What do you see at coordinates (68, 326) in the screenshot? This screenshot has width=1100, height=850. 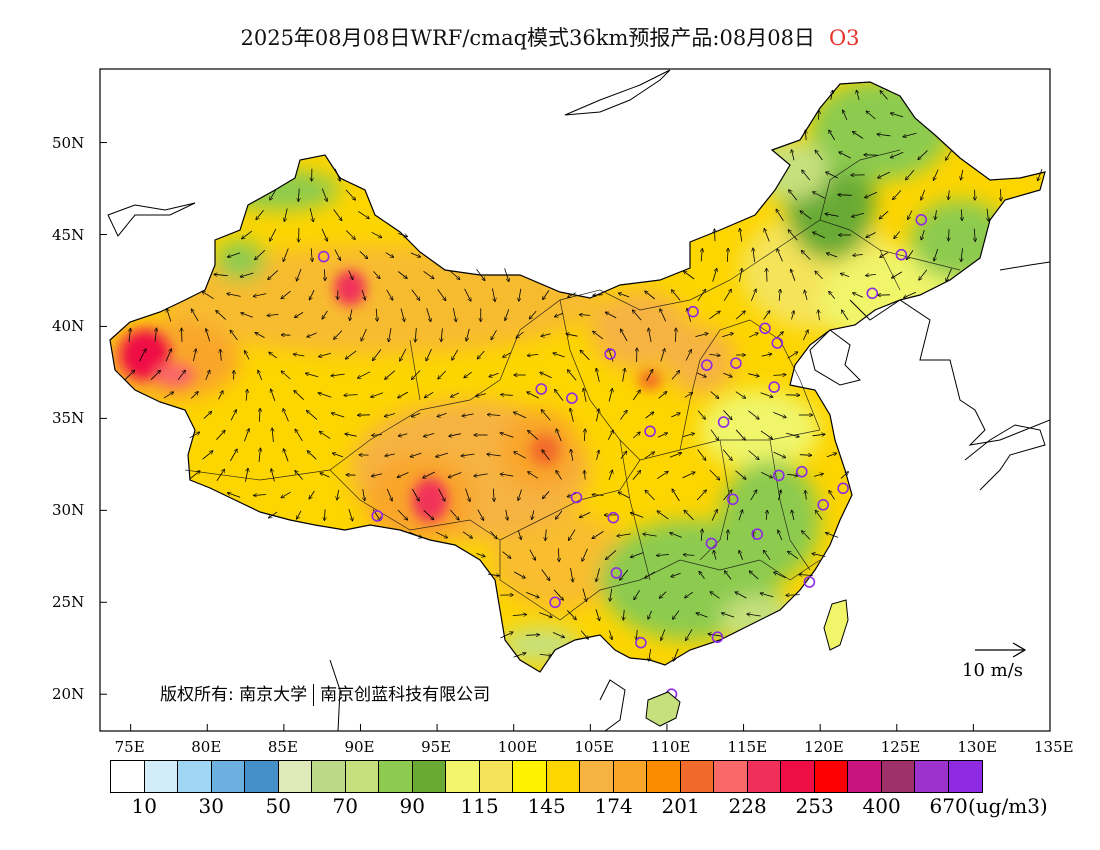 I see `lat-tick-label: 40N` at bounding box center [68, 326].